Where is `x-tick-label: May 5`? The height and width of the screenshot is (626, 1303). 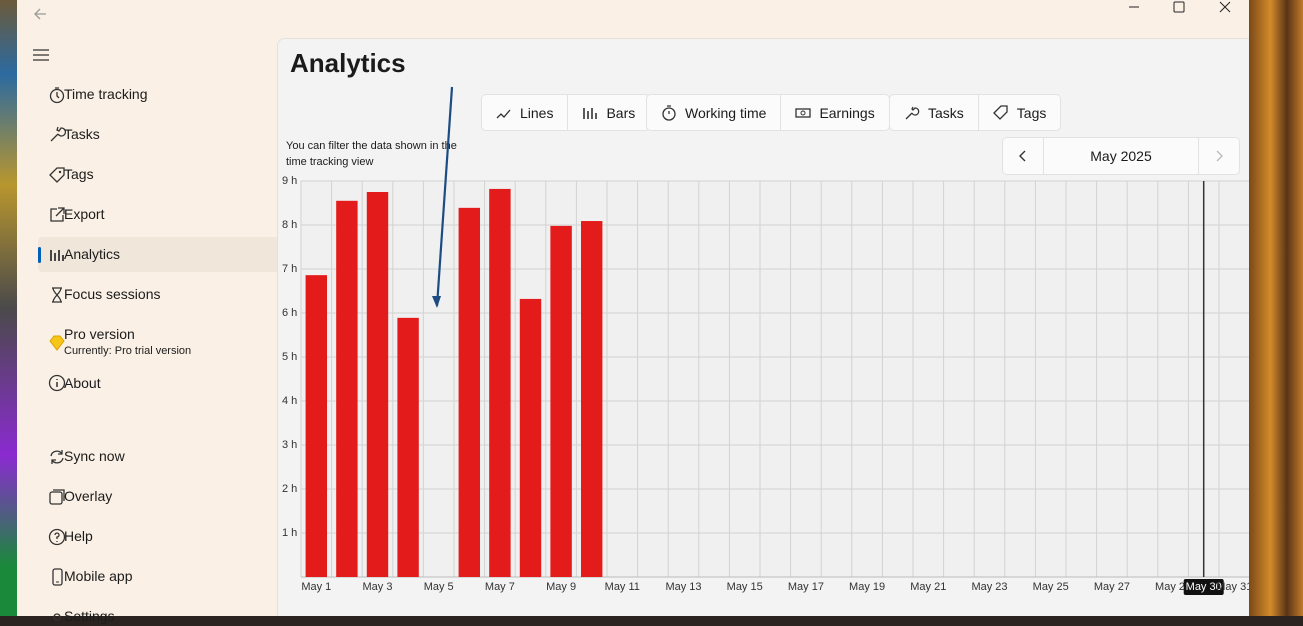 x-tick-label: May 5 is located at coordinates (439, 587).